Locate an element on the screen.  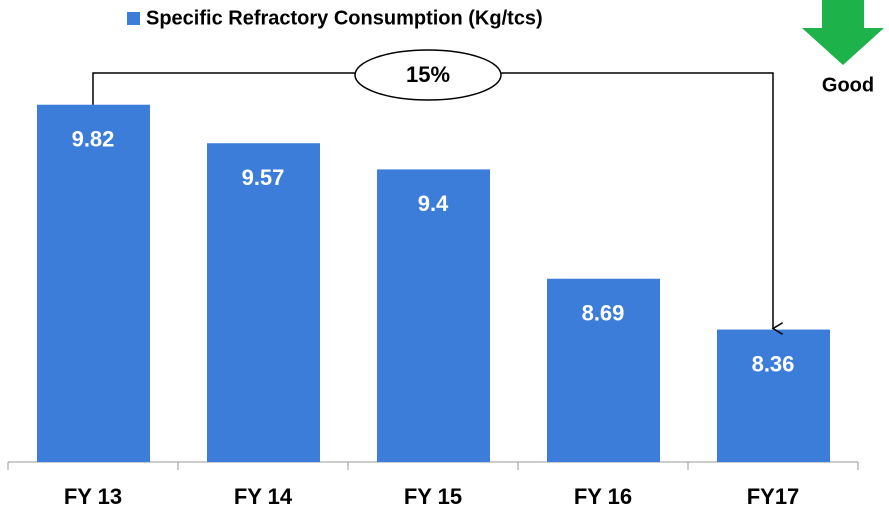
x-tick-label: FY 15 is located at coordinates (433, 496).